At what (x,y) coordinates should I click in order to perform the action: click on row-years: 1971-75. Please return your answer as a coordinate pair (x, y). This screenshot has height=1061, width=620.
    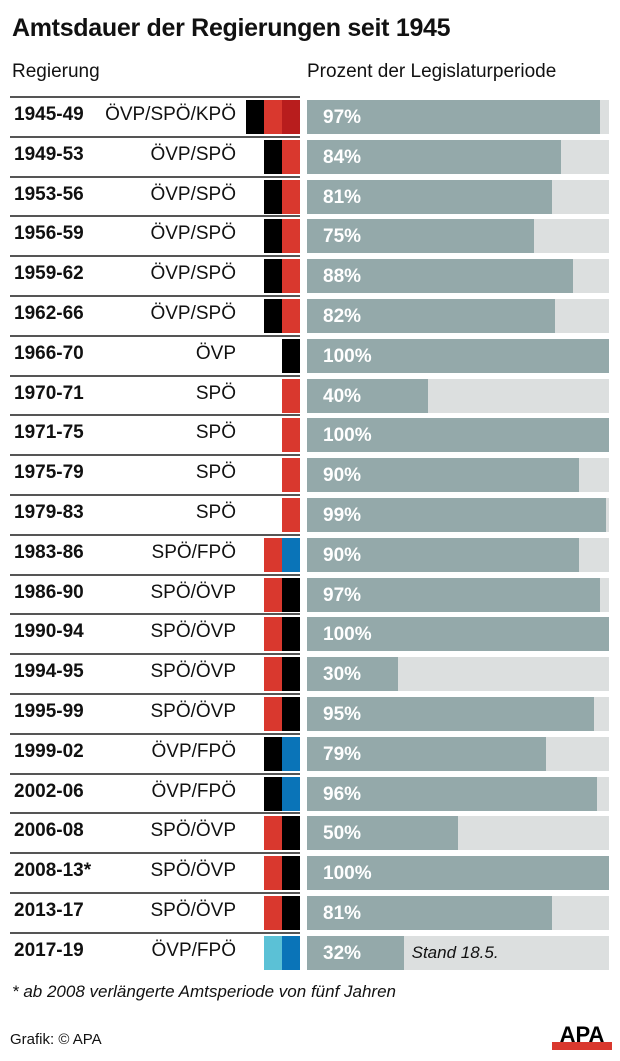
    Looking at the image, I should click on (49, 433).